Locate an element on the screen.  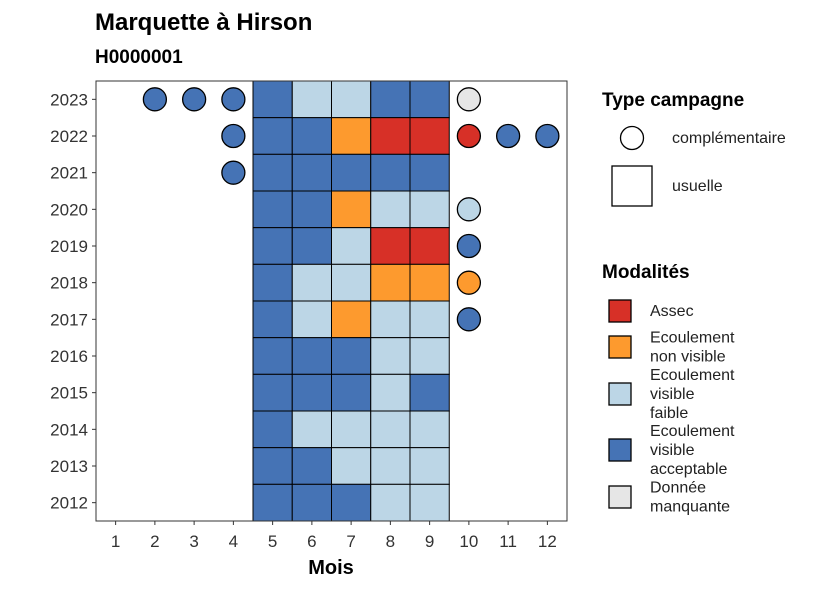
legend-square-key is located at coordinates (632, 186).